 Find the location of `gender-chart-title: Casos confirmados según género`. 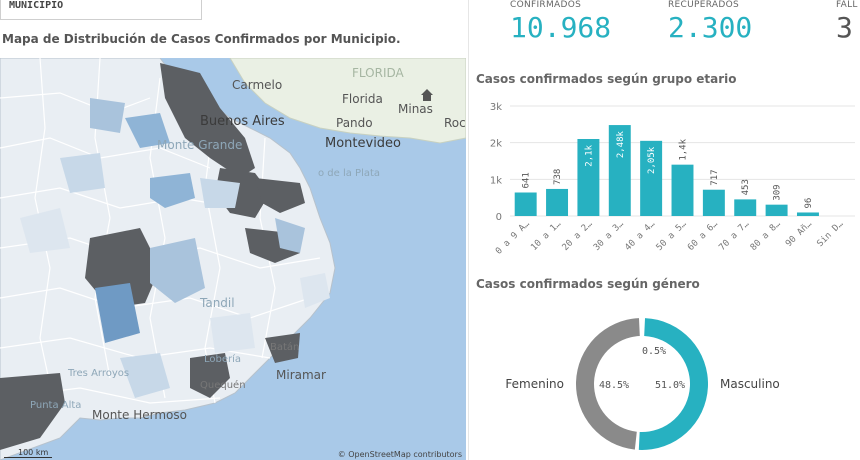

gender-chart-title: Casos confirmados según género is located at coordinates (588, 284).